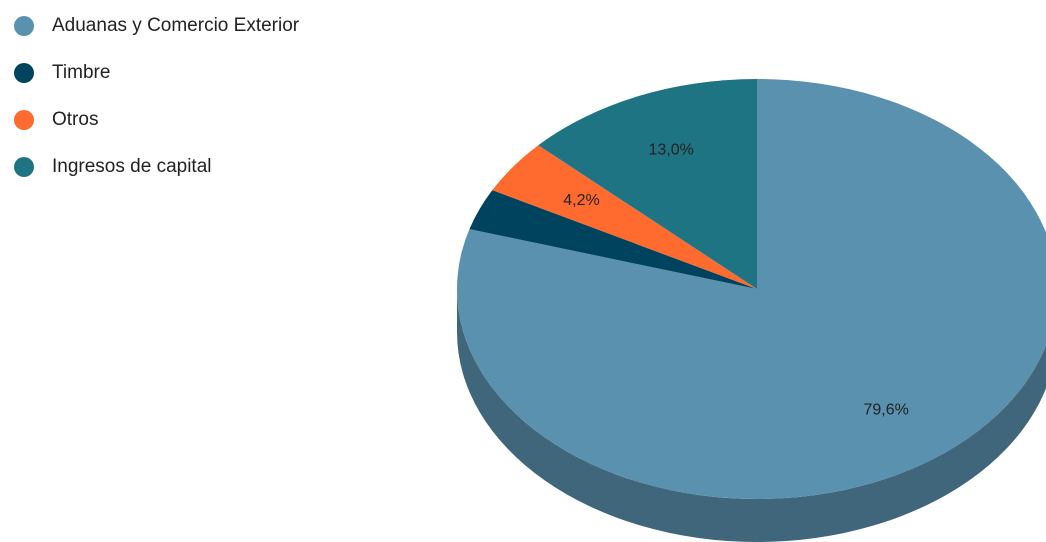 This screenshot has height=542, width=1046. Describe the element at coordinates (885, 409) in the screenshot. I see `data-label: 79,6%` at that location.